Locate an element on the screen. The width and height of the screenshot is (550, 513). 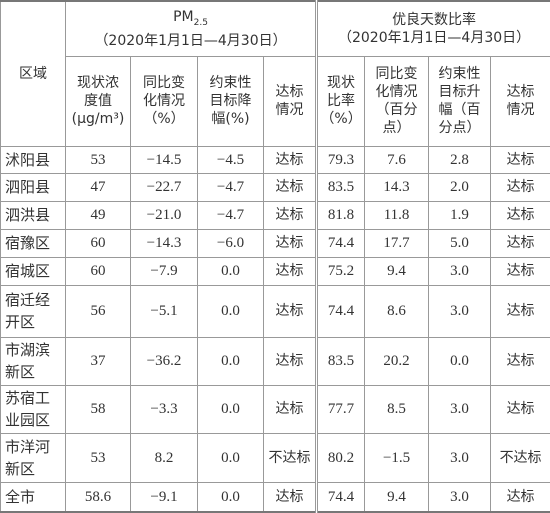
value-cell: 8.6 is located at coordinates (397, 311).